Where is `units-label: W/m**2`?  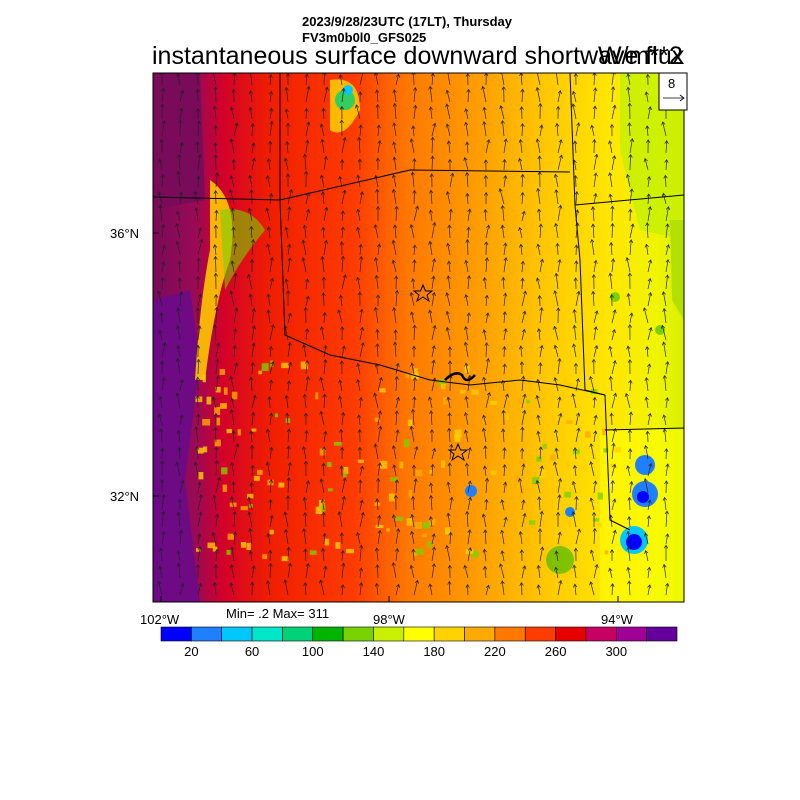 units-label: W/m**2 is located at coordinates (640, 56).